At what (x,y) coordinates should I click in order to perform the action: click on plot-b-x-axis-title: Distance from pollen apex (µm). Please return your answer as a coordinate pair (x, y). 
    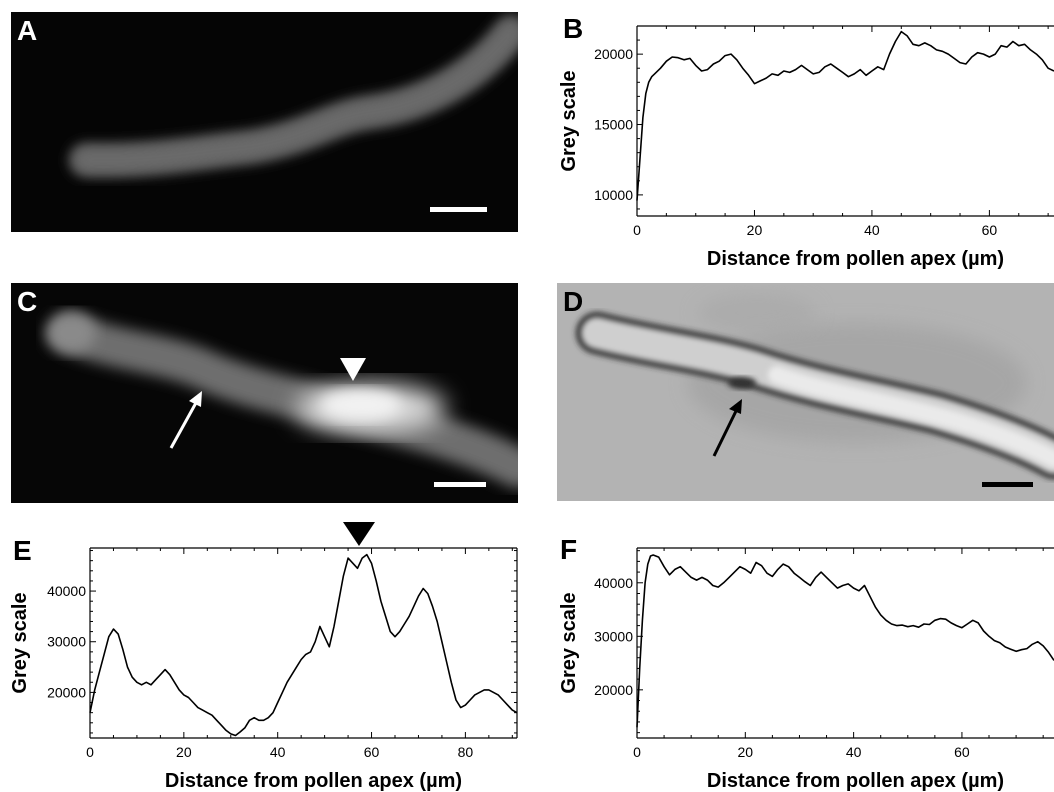
    Looking at the image, I should click on (855, 259).